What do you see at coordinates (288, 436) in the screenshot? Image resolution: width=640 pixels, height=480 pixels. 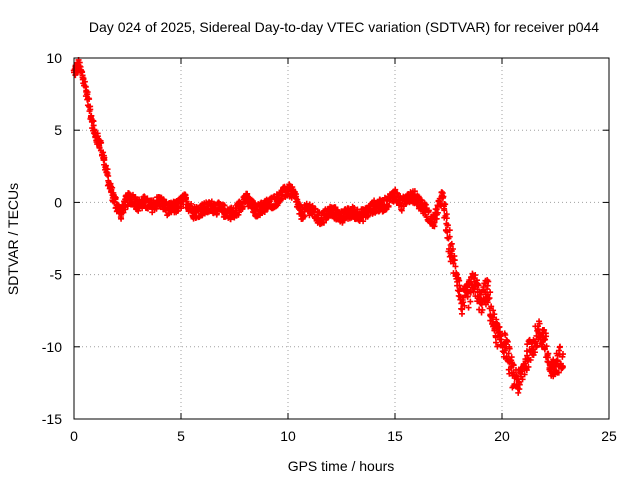 I see `x-tick-label: 10` at bounding box center [288, 436].